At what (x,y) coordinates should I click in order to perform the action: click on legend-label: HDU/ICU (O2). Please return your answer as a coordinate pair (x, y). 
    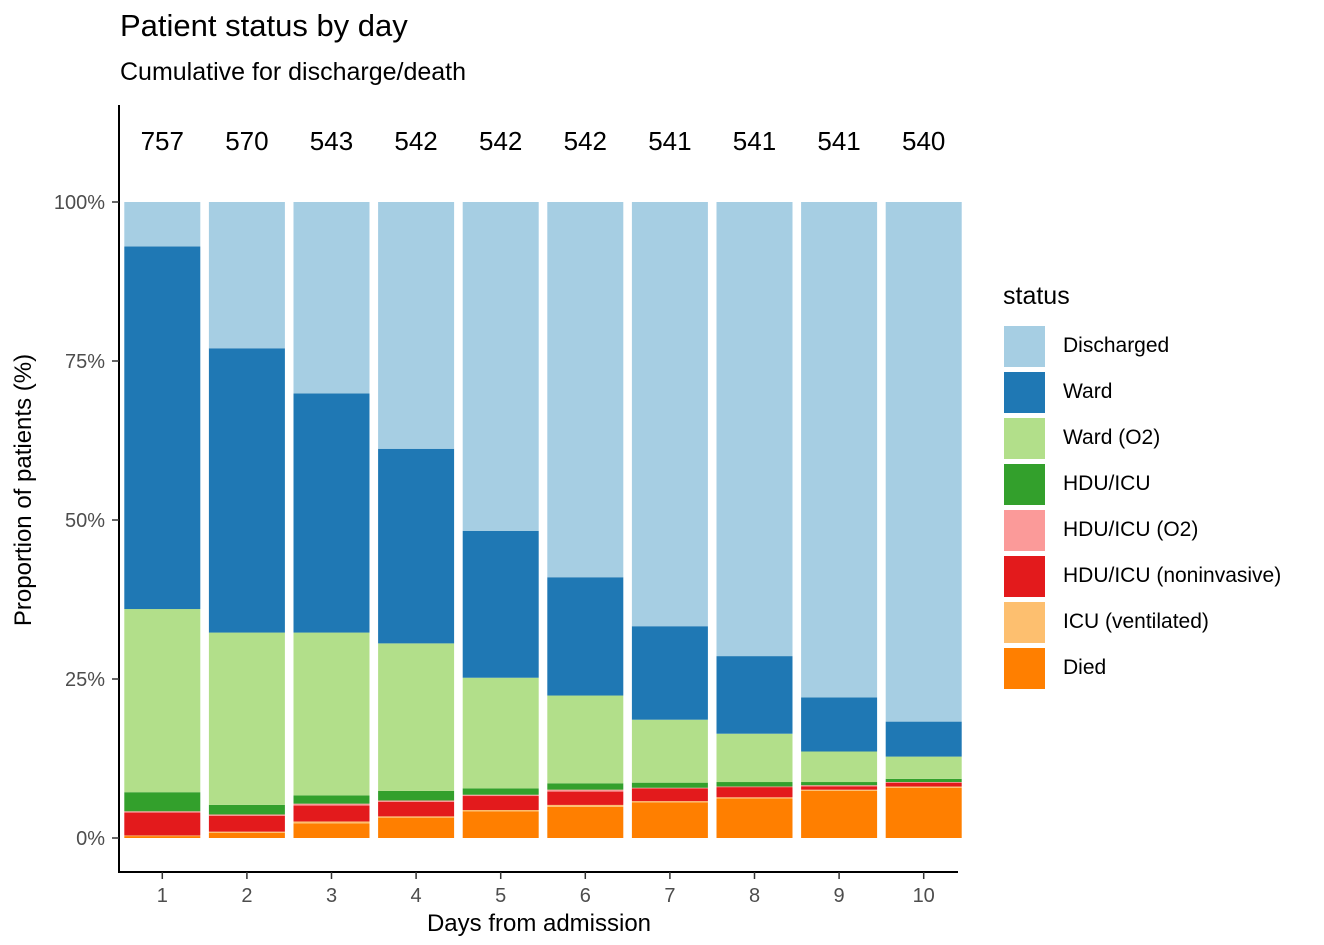
    Looking at the image, I should click on (1131, 529).